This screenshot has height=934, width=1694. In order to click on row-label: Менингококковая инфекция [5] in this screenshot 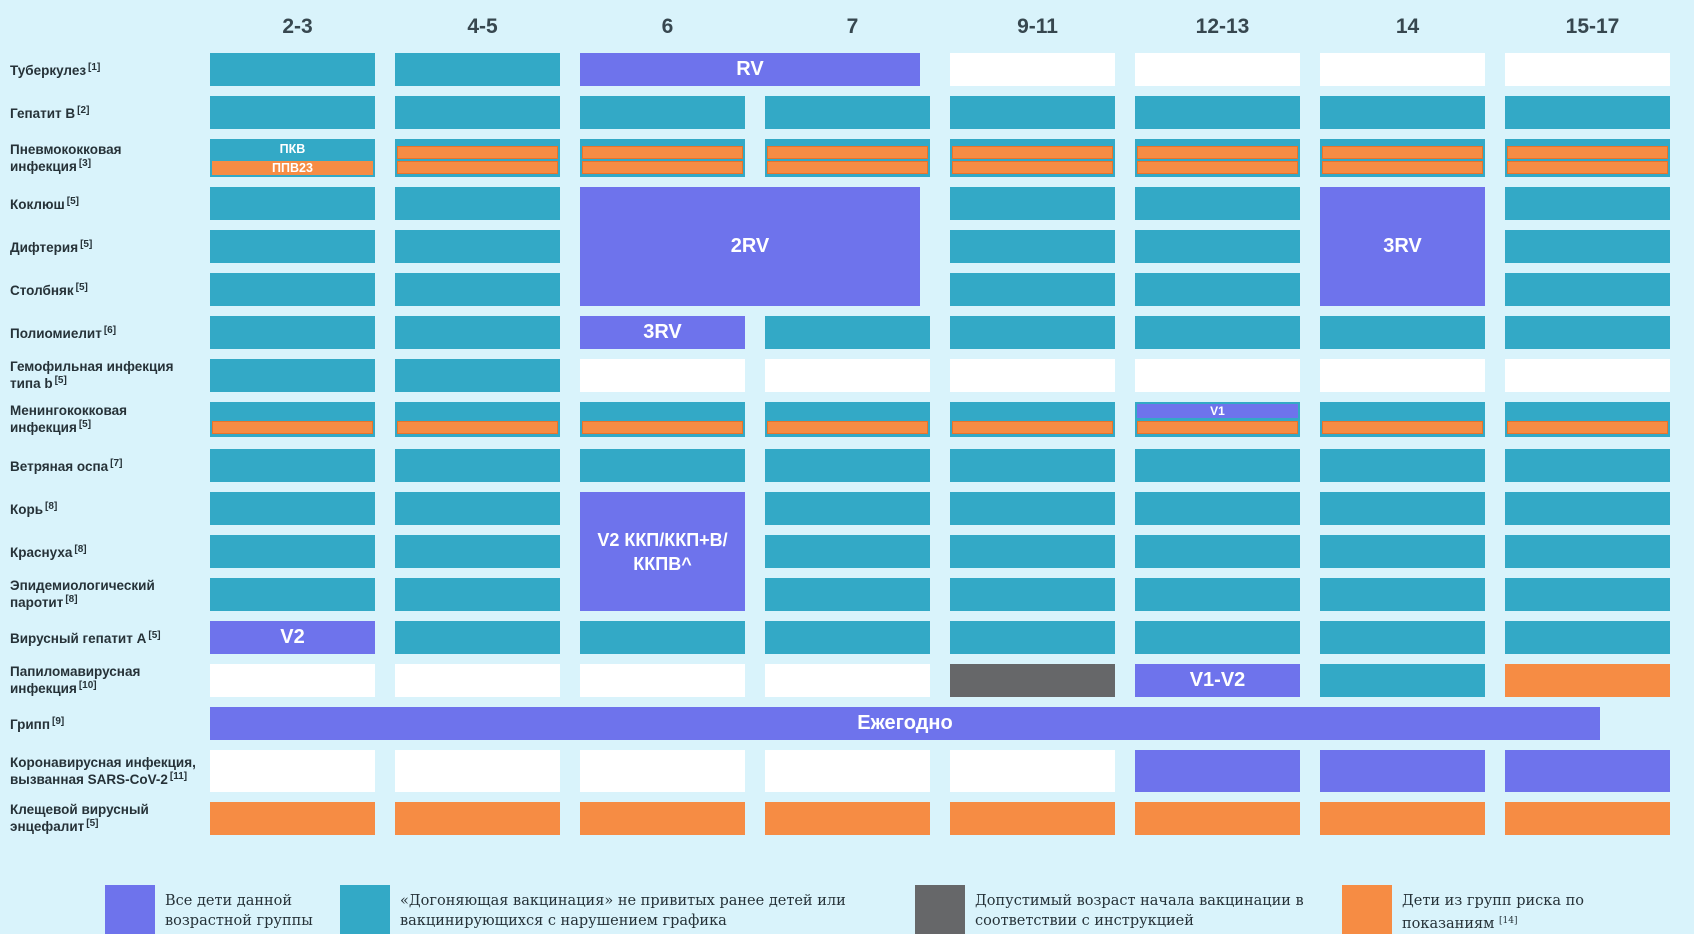, I will do `click(105, 419)`.